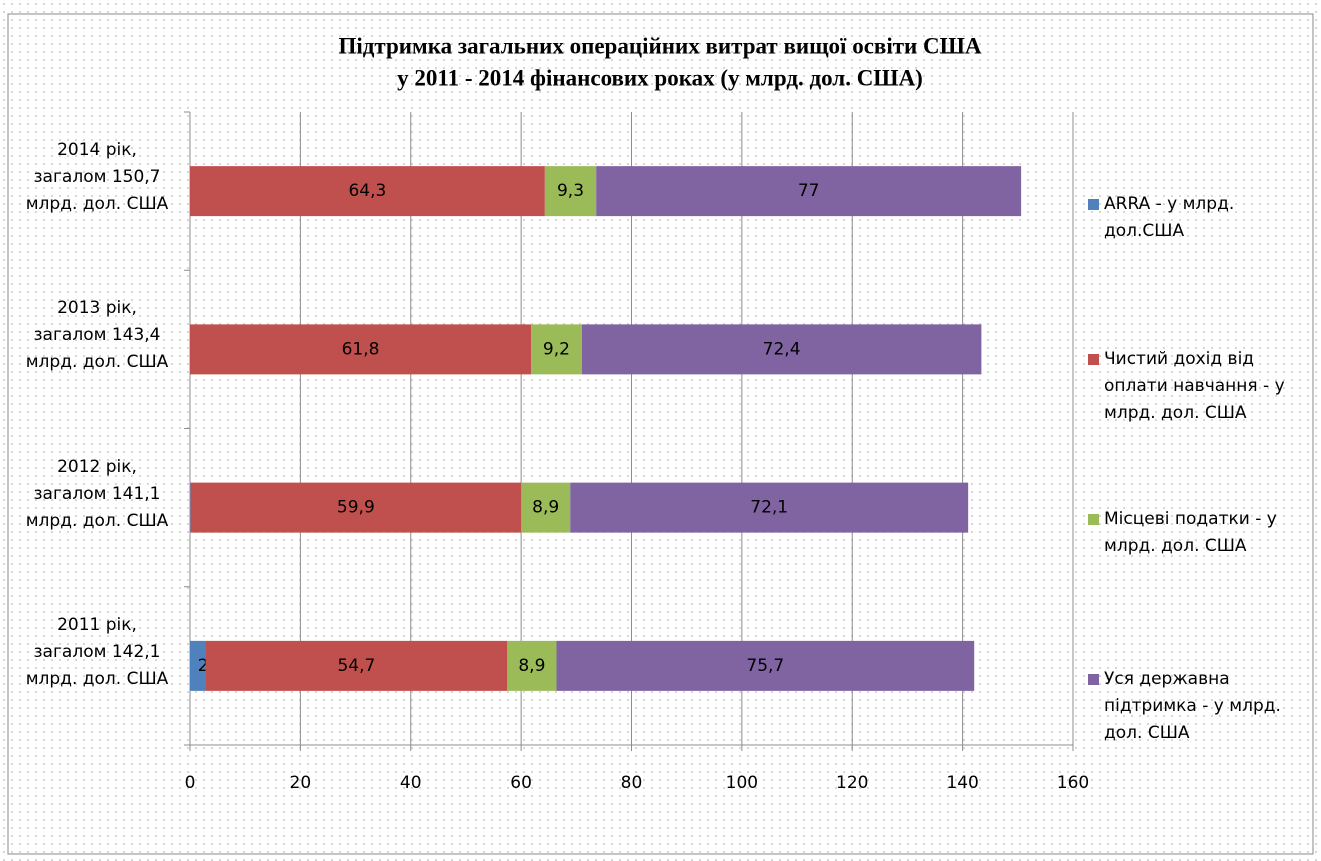 Image resolution: width=1321 pixels, height=861 pixels. I want to click on data-label: 77, so click(809, 191).